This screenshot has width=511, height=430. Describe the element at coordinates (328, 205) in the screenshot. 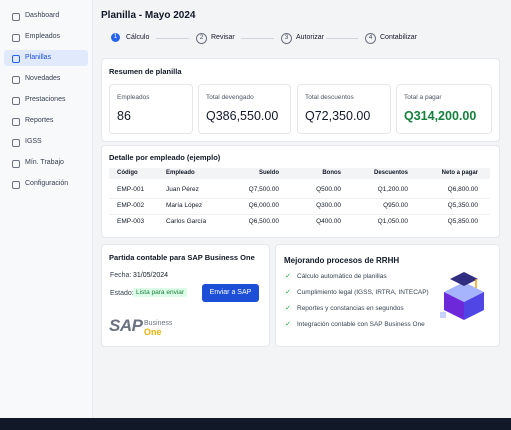

I see `table-cell: Q300.00` at that location.